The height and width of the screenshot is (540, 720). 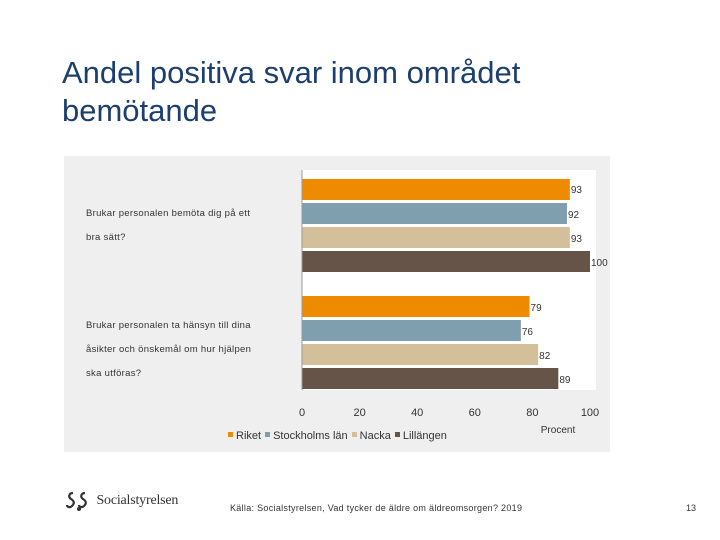 I want to click on x-tick-label: 0, so click(x=302, y=413).